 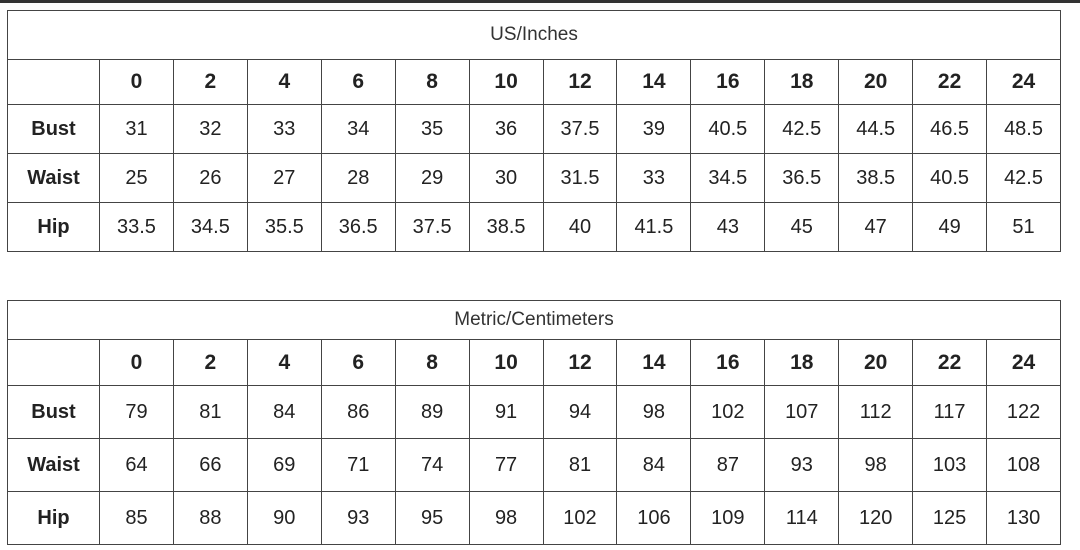 I want to click on size-header: 10, so click(x=506, y=82).